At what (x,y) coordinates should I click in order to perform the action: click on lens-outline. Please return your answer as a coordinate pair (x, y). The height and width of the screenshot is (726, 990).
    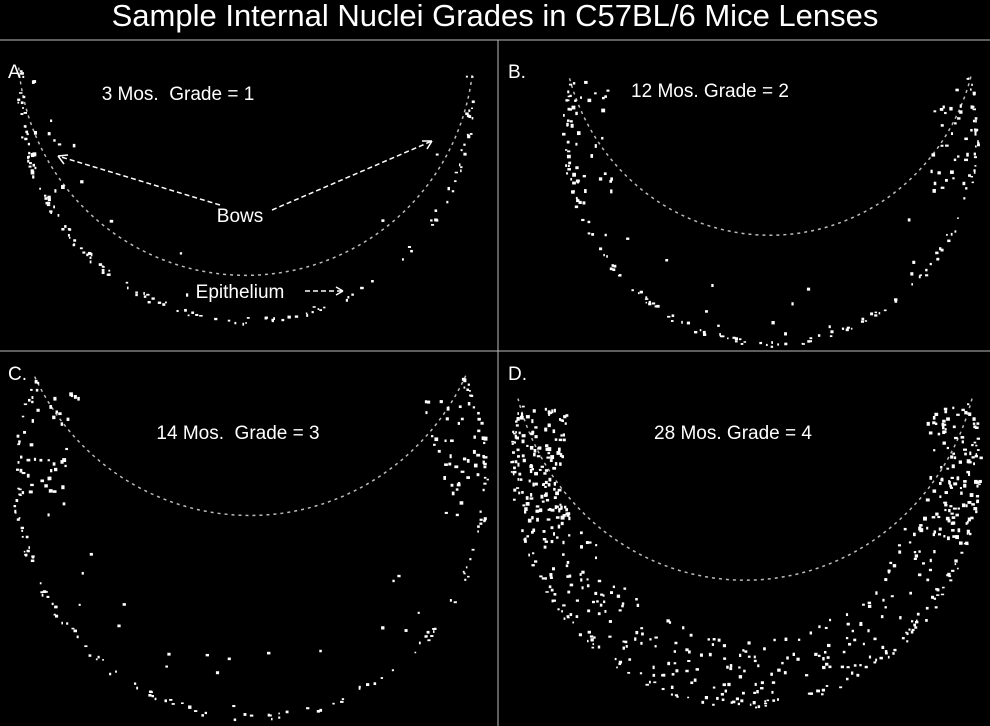
    Looking at the image, I should click on (770, 156).